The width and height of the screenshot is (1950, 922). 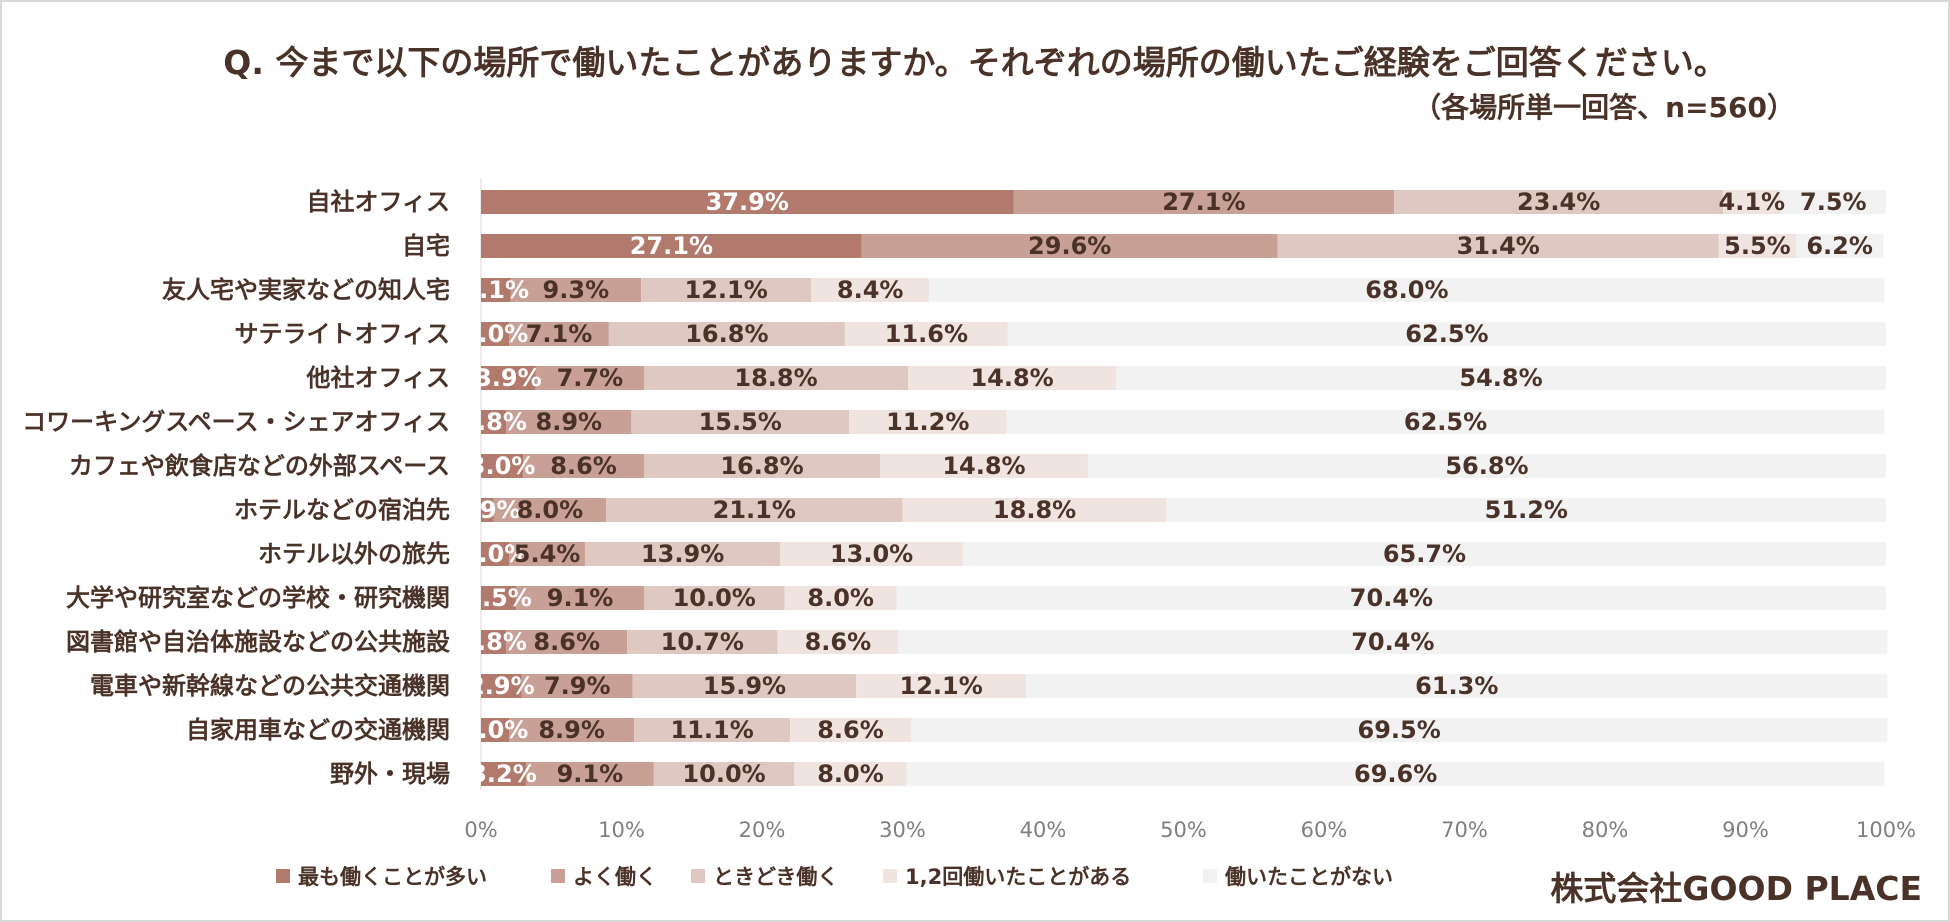 What do you see at coordinates (621, 830) in the screenshot?
I see `x-tick-label: 10%` at bounding box center [621, 830].